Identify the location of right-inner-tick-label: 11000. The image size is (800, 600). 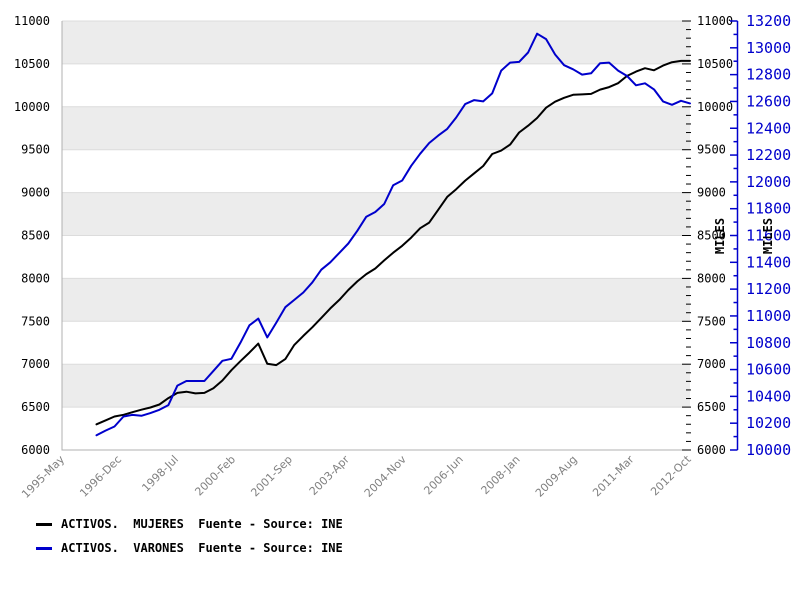
(715, 21).